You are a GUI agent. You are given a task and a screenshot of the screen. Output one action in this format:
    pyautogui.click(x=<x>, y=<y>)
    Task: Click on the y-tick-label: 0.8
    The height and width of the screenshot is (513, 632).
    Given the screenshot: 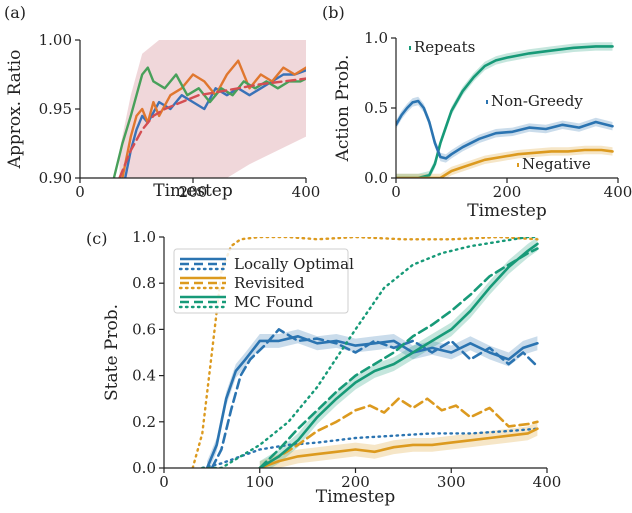 What is the action you would take?
    pyautogui.click(x=144, y=283)
    